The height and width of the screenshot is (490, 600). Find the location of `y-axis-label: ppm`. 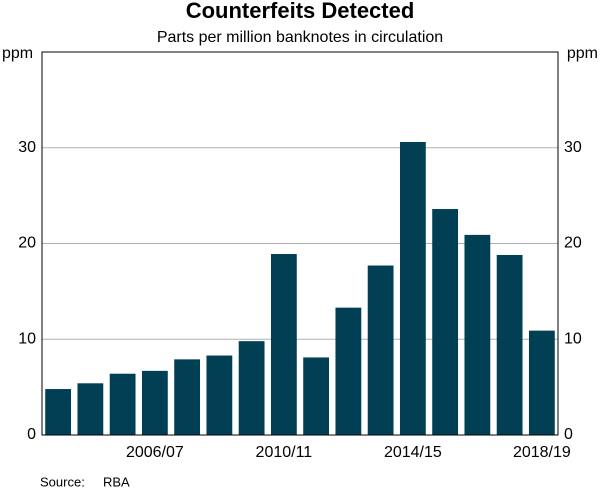

y-axis-label: ppm is located at coordinates (17, 53).